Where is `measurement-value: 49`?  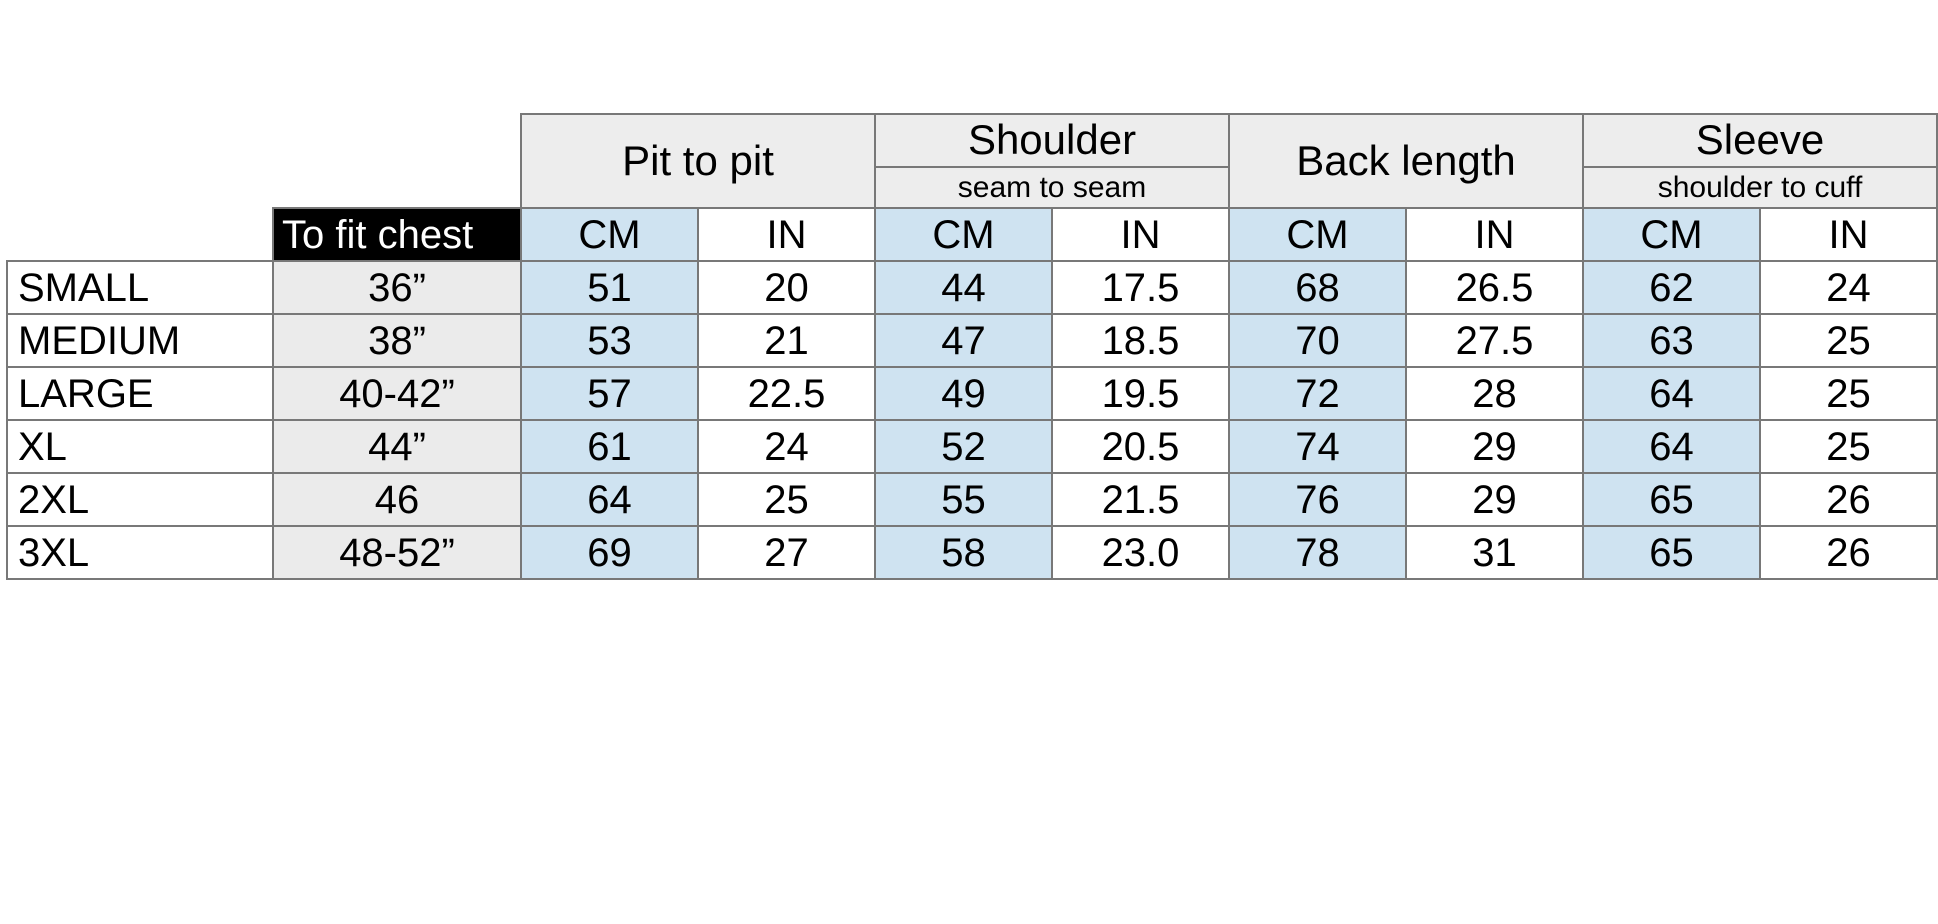
measurement-value: 49 is located at coordinates (963, 393).